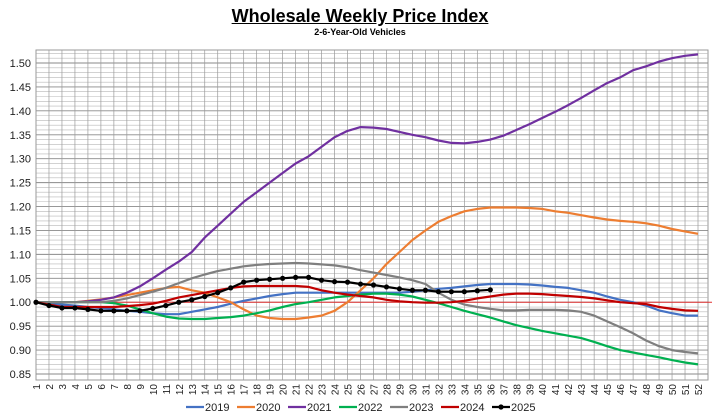 This screenshot has height=420, width=720. What do you see at coordinates (20, 279) in the screenshot?
I see `y-tick-label: 1.05` at bounding box center [20, 279].